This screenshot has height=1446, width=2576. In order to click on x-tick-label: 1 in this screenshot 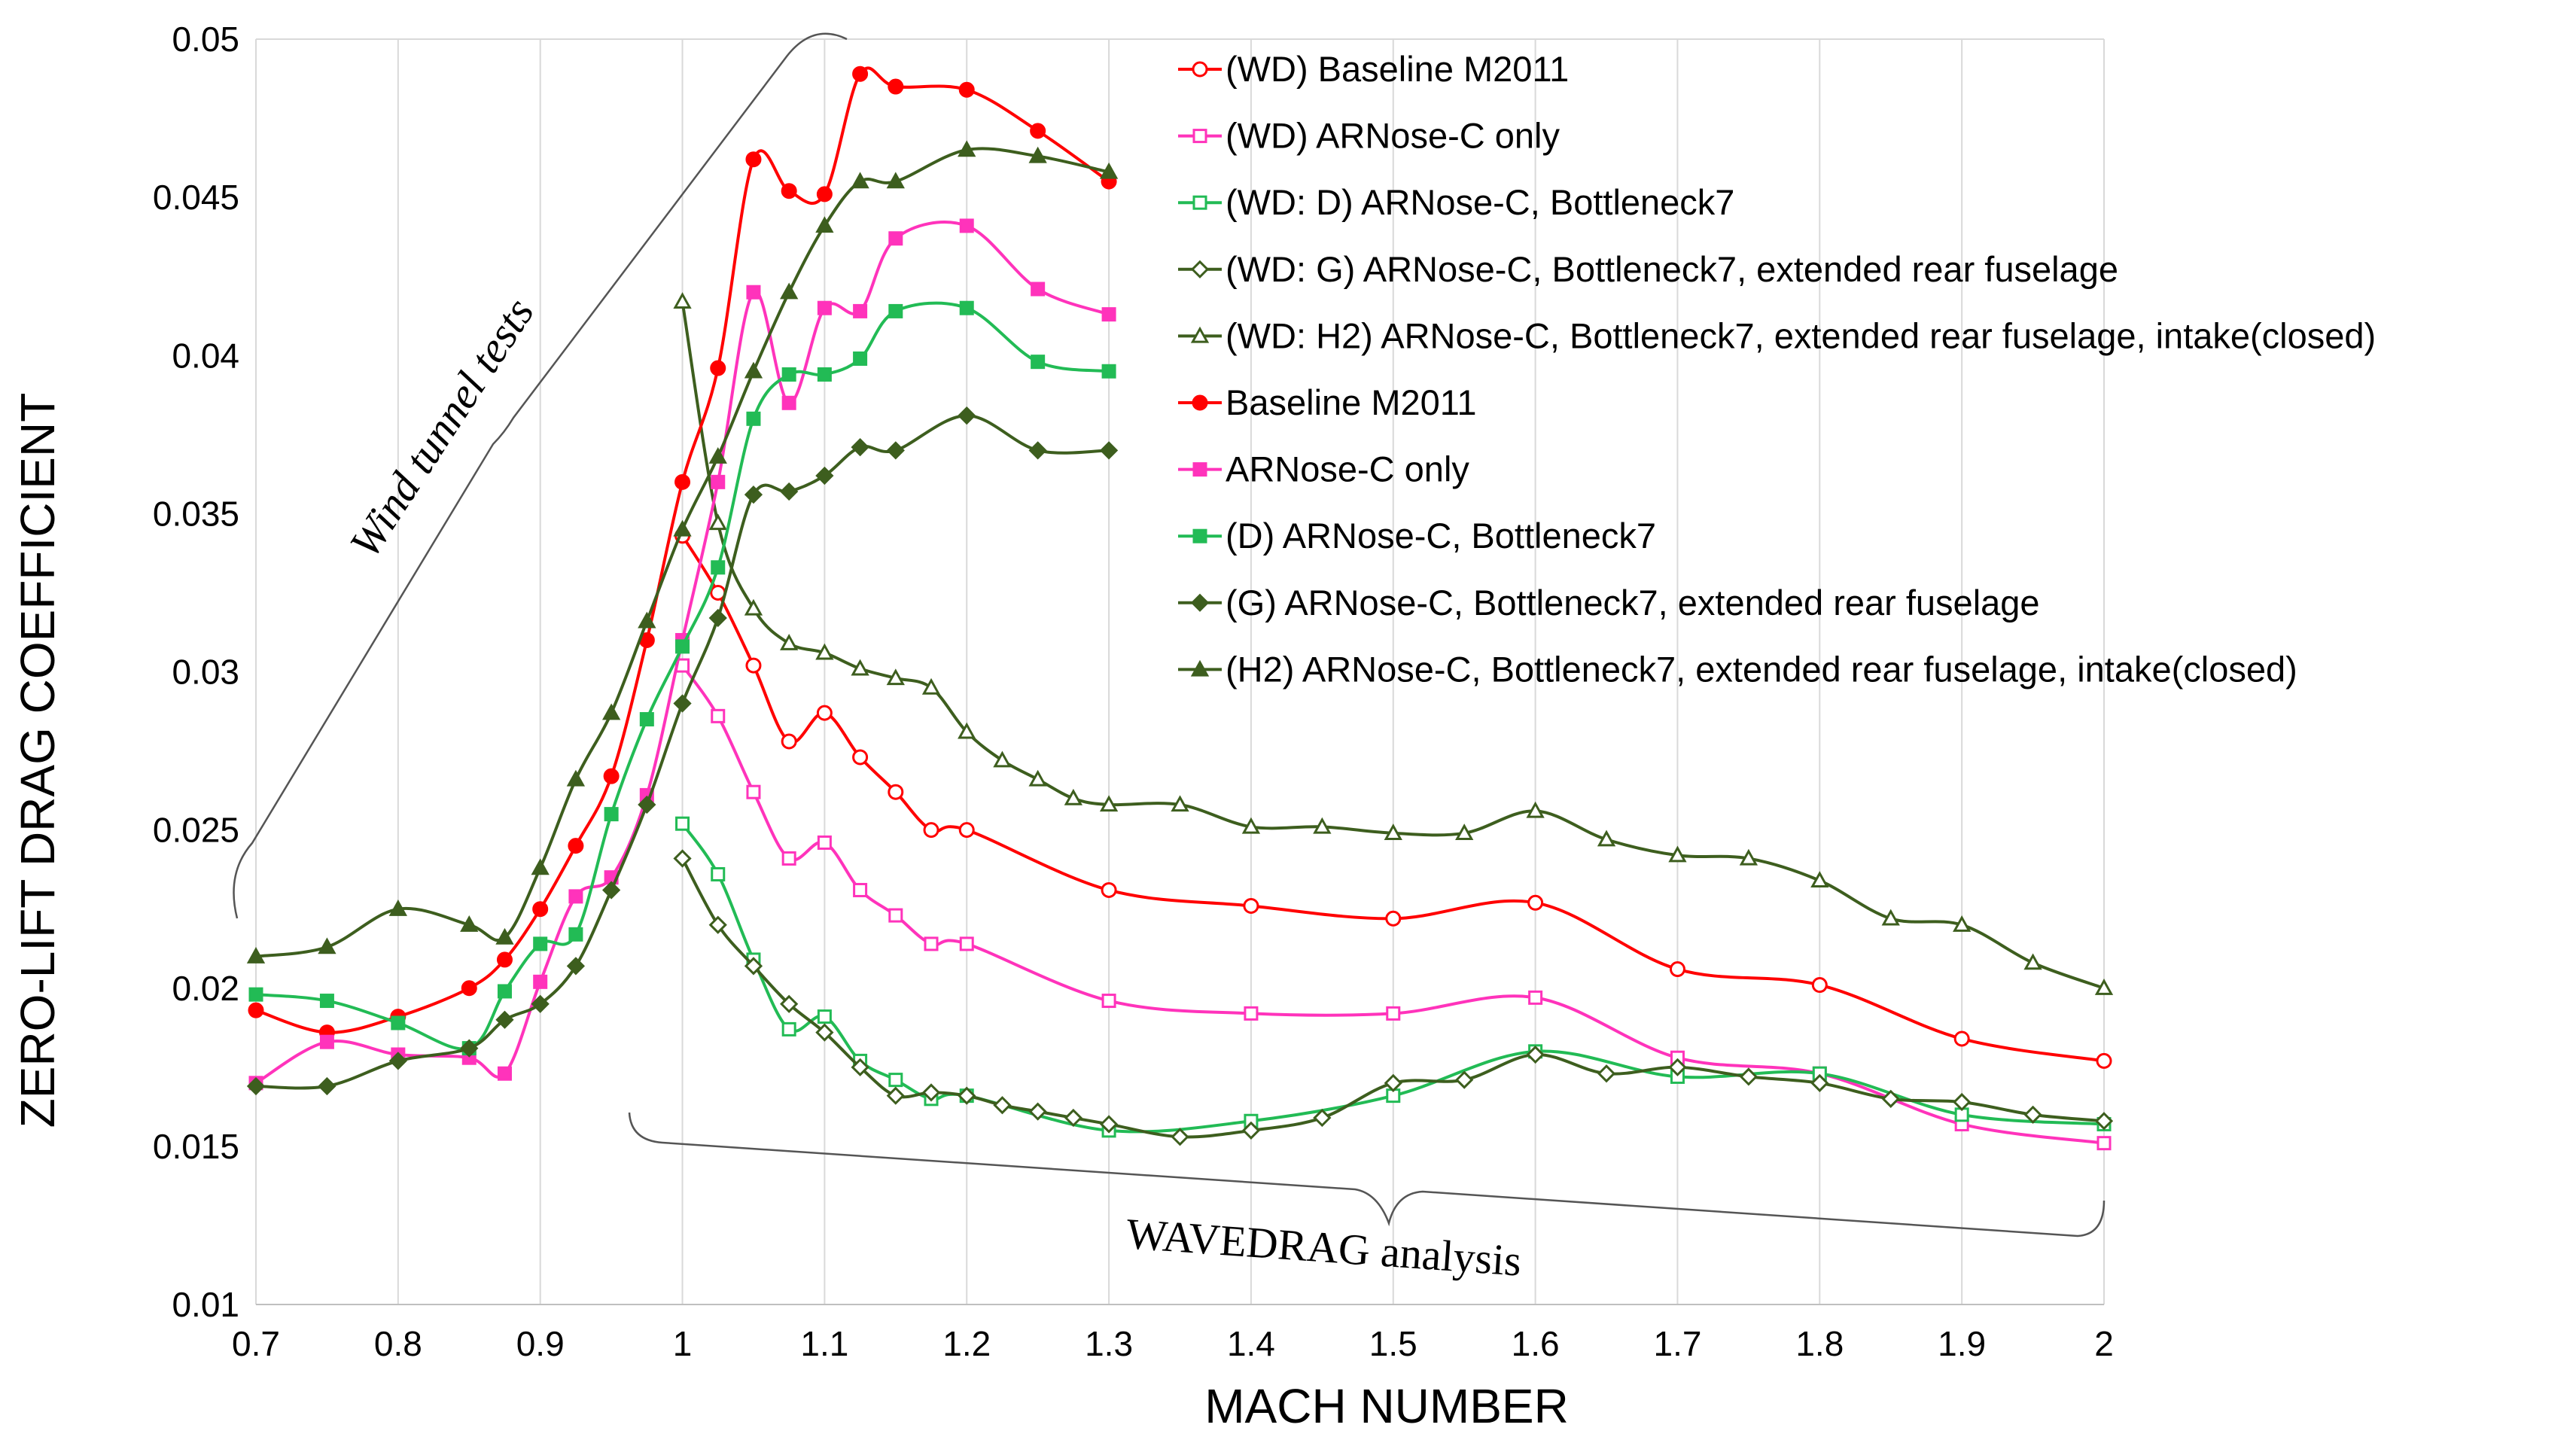, I will do `click(683, 1343)`.